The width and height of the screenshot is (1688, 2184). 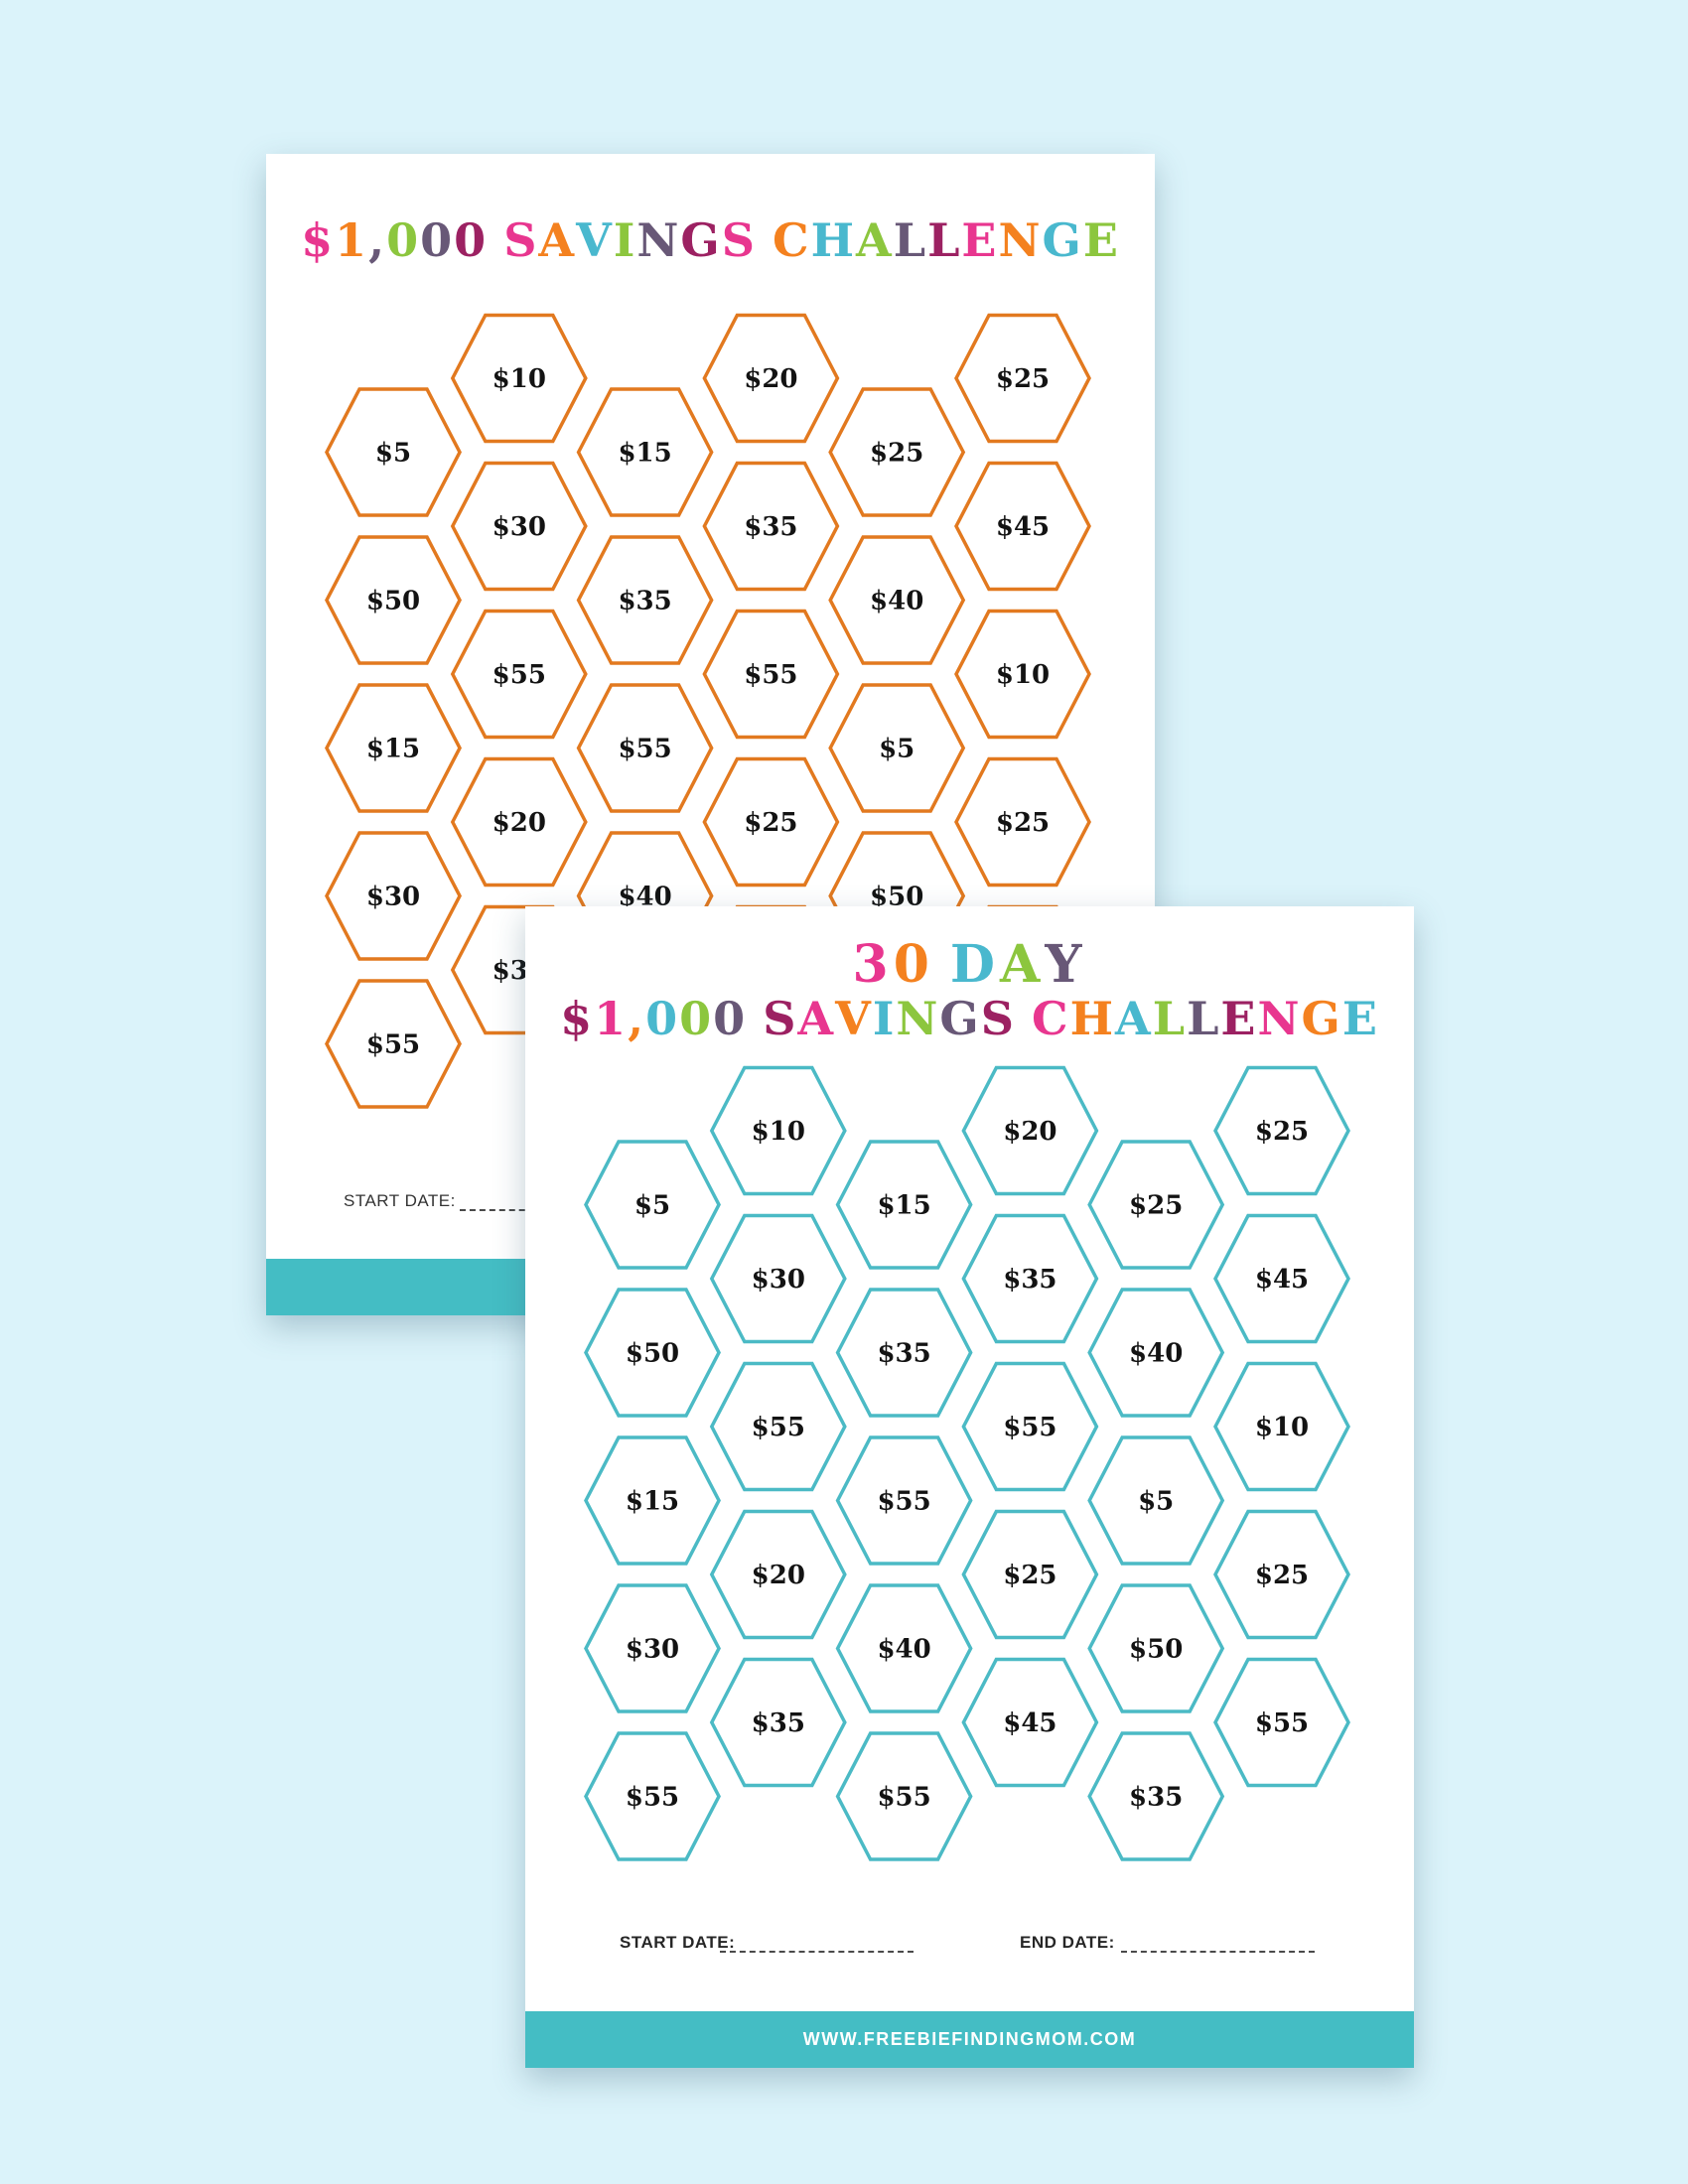 I want to click on start-date-label: START DATE:, so click(x=678, y=1942).